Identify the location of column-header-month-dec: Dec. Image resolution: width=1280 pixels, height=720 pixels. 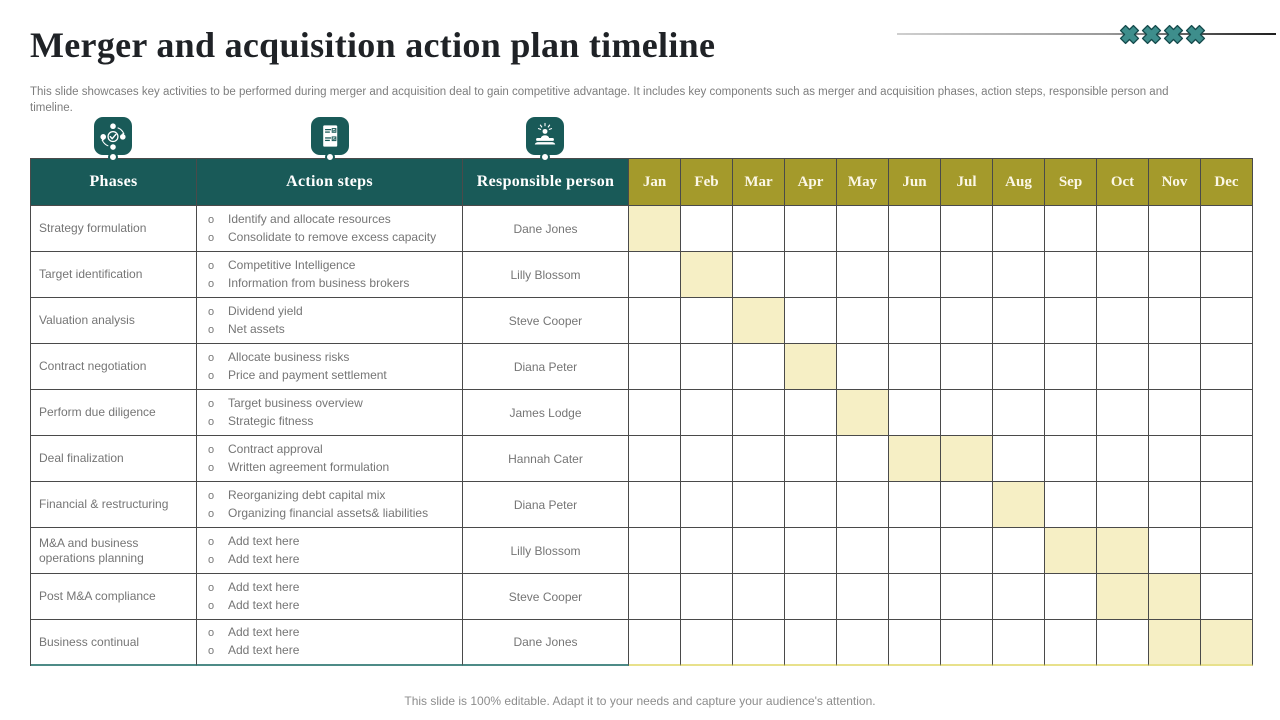
(1227, 182).